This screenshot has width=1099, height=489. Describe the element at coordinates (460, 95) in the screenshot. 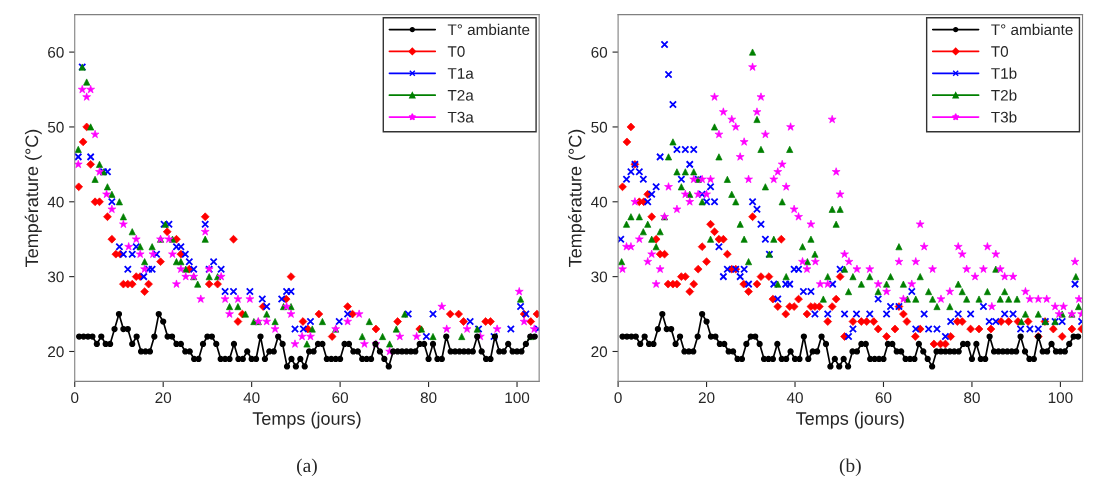

I see `legend-label: T2a` at that location.